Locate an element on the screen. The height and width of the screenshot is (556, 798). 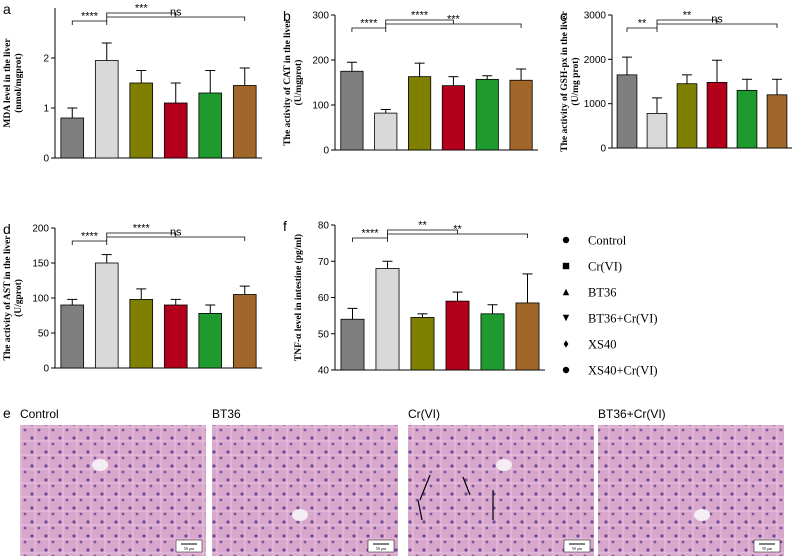
image-caption: Cr(VI) is located at coordinates (424, 414).